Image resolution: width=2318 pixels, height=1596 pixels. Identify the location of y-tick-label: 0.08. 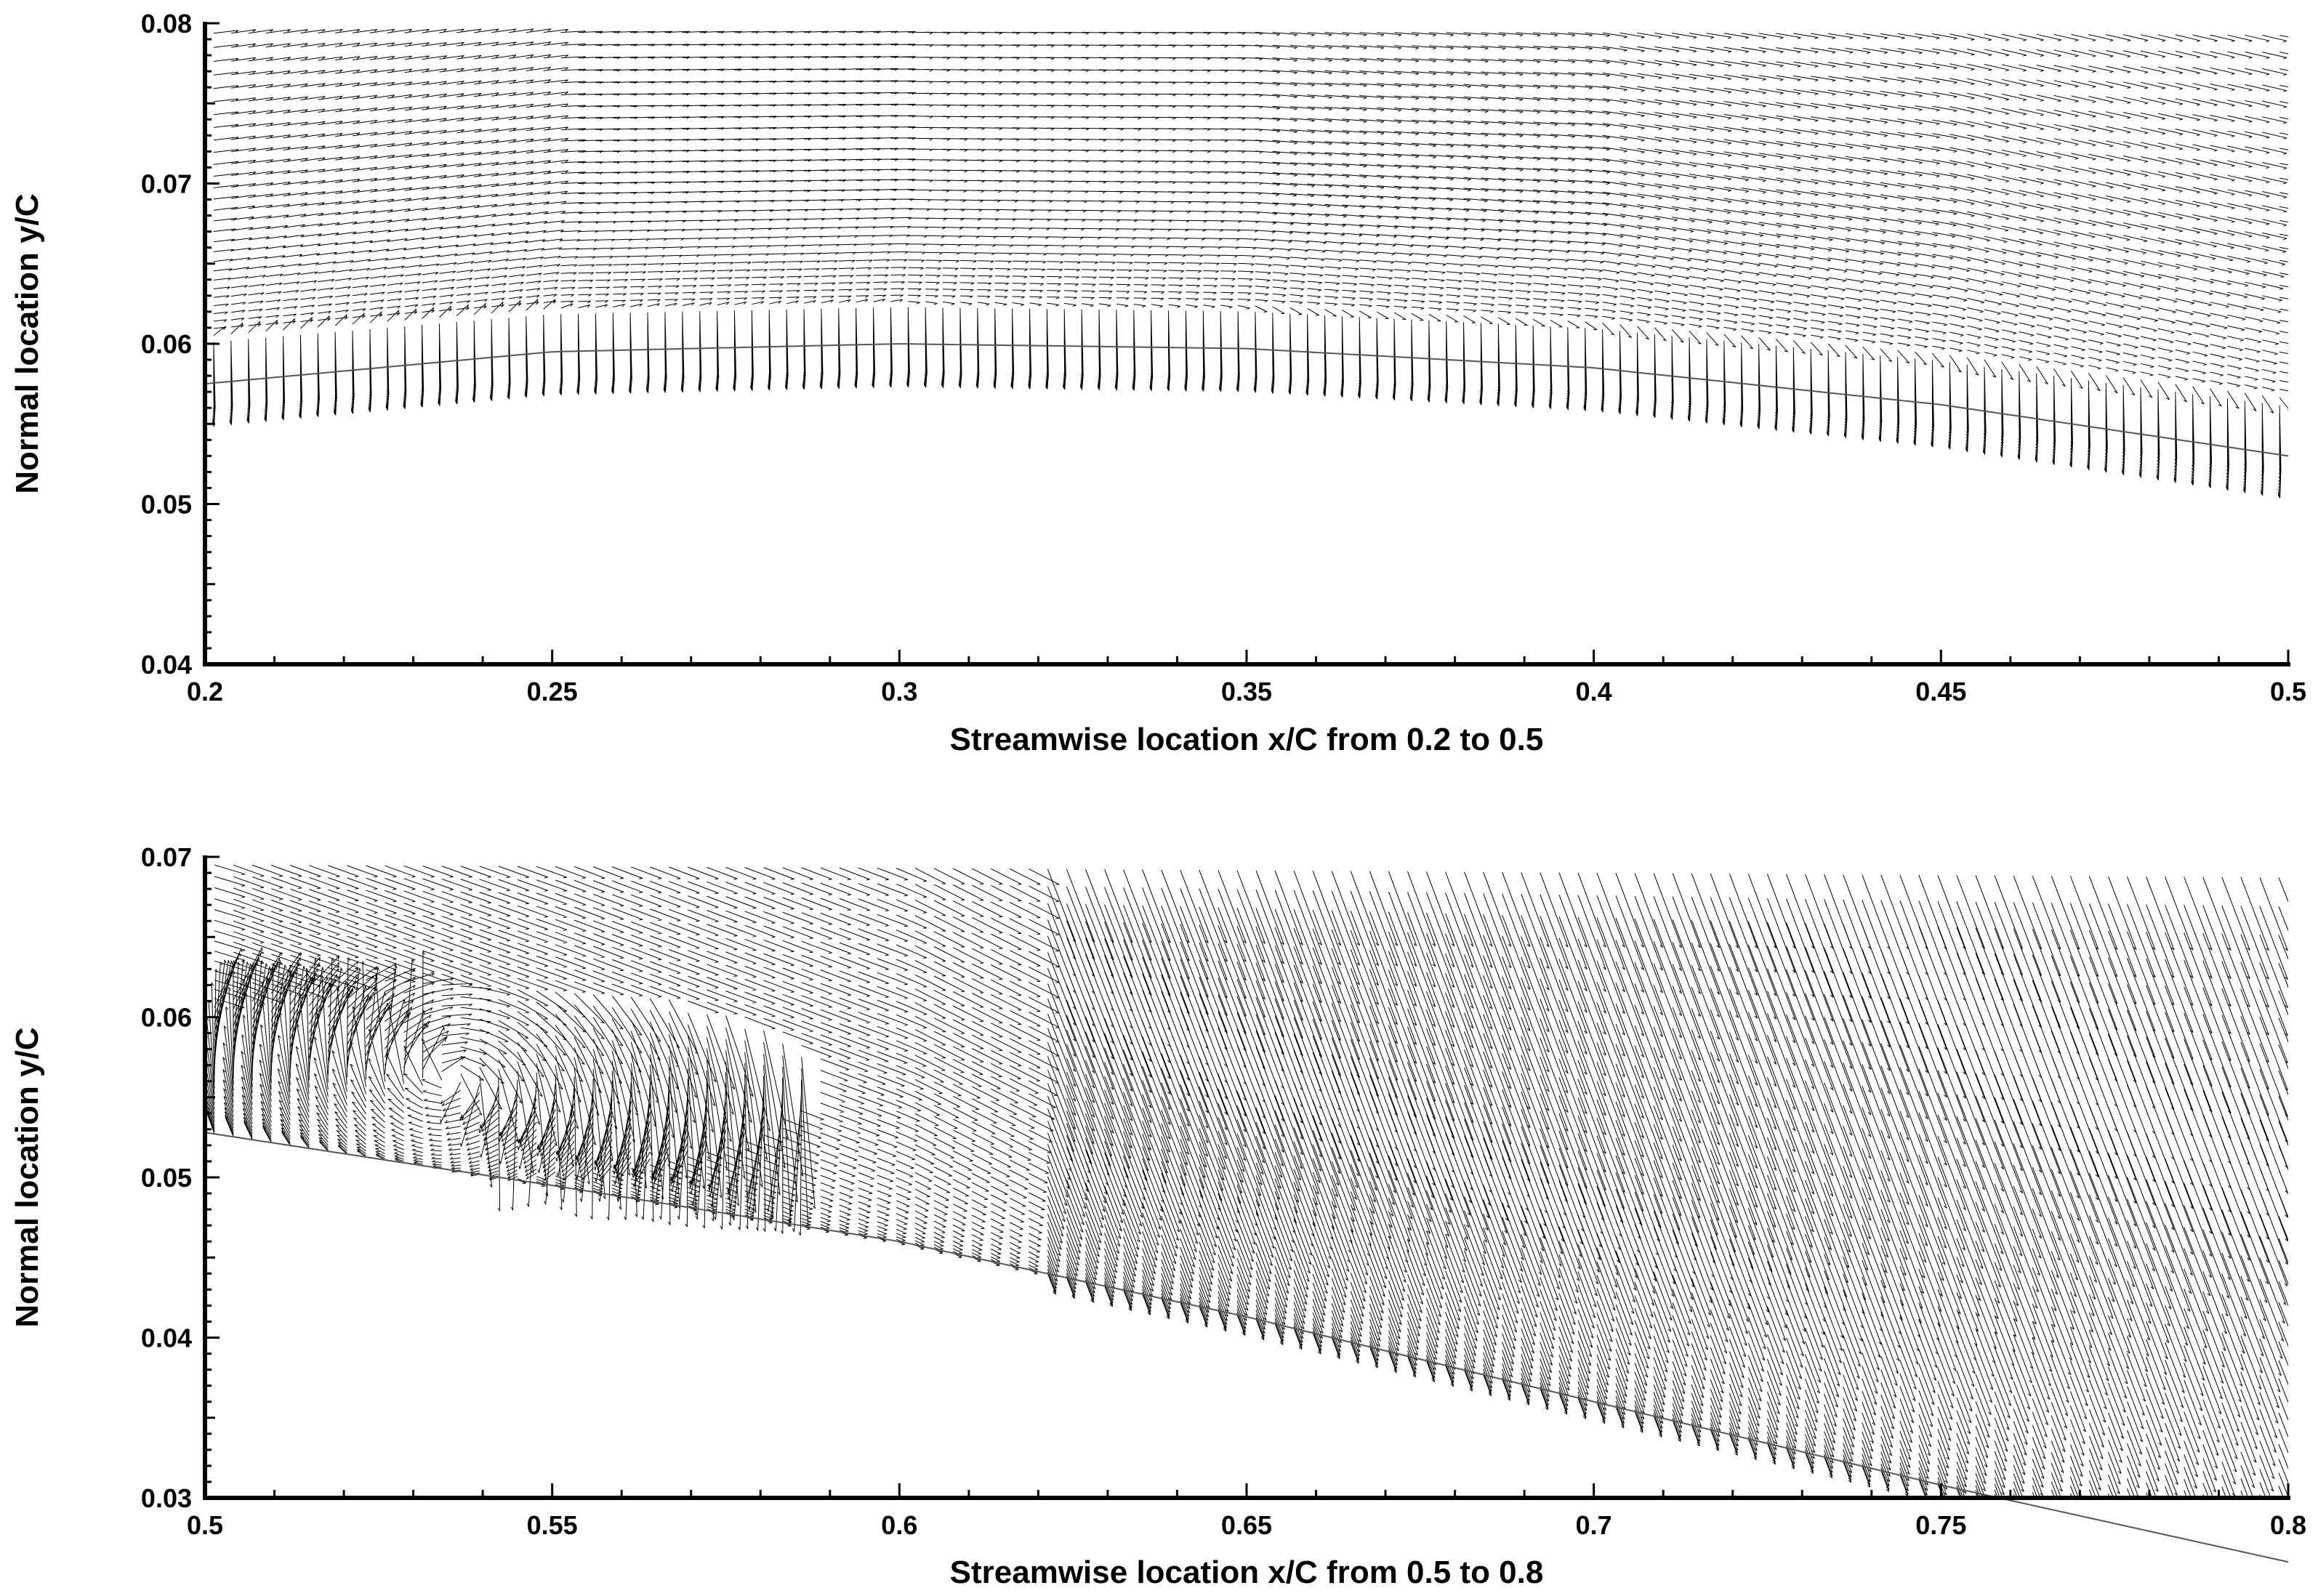
(166, 24).